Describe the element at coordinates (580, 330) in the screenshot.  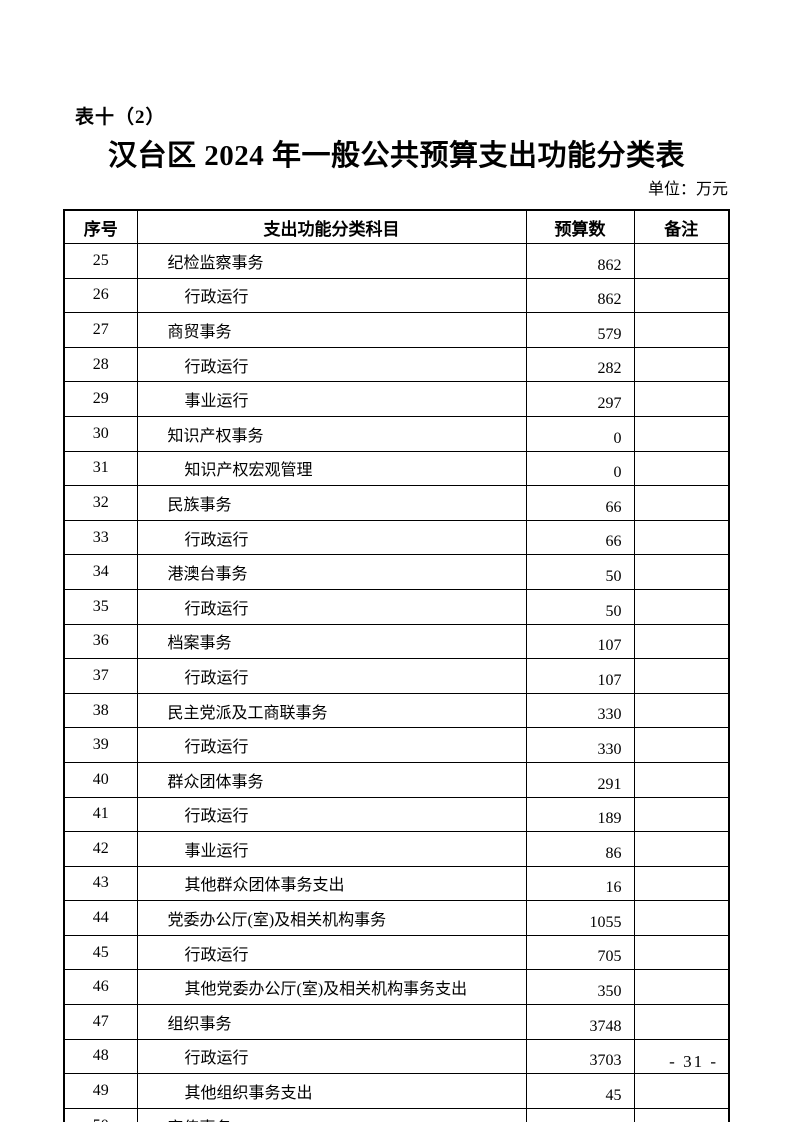
I see `row-budget: 579` at that location.